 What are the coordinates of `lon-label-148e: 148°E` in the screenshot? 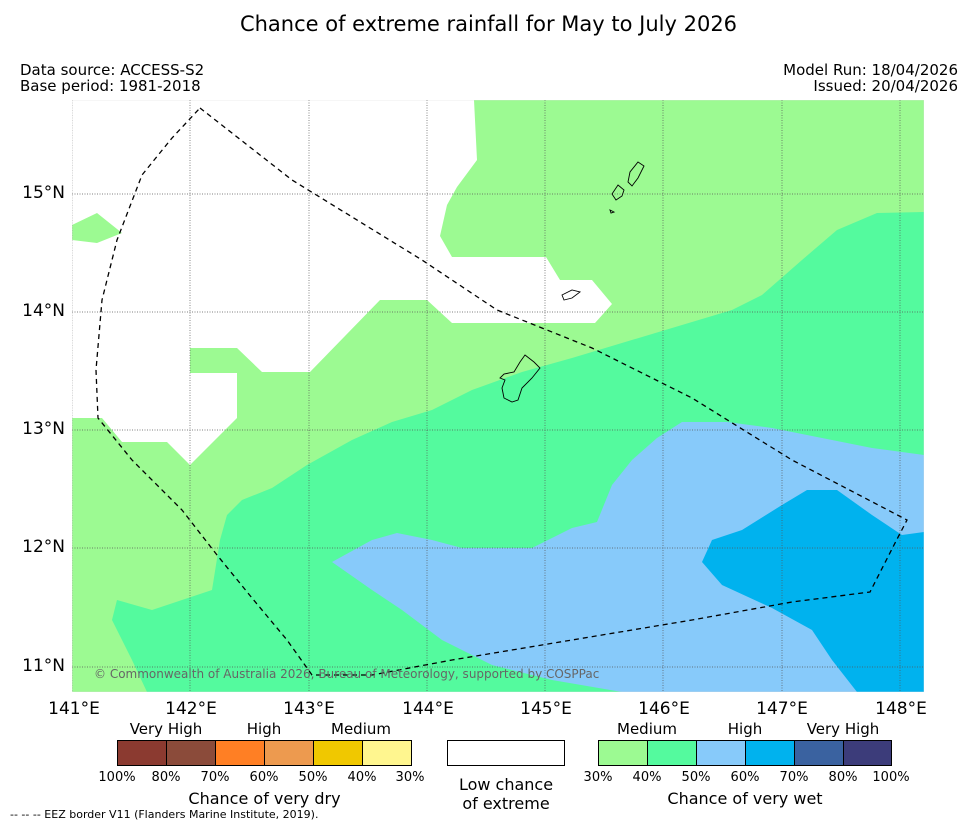 It's located at (901, 709).